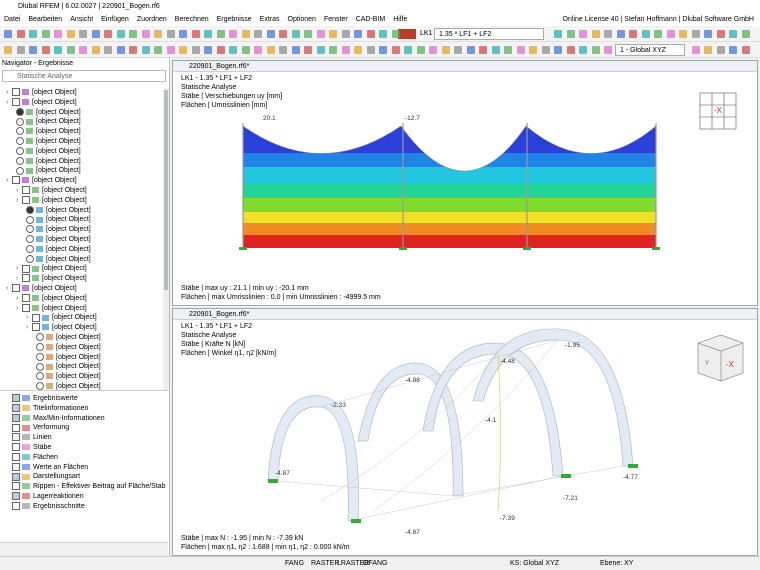 Image resolution: width=760 pixels, height=570 pixels. I want to click on menu-item: Einfügen, so click(115, 19).